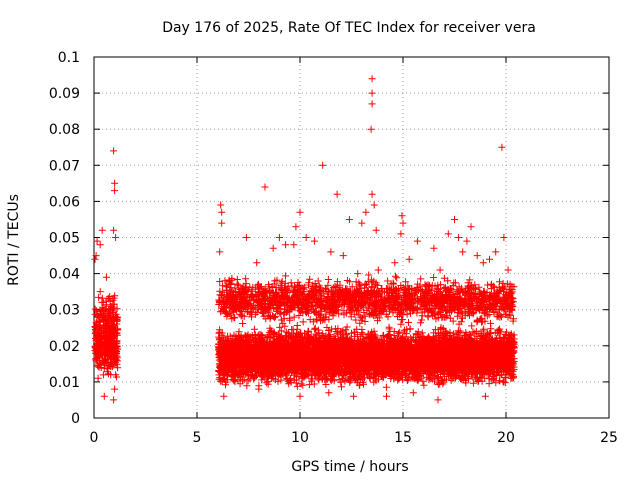 The height and width of the screenshot is (480, 640). I want to click on y-tick-label: 0.05, so click(64, 239).